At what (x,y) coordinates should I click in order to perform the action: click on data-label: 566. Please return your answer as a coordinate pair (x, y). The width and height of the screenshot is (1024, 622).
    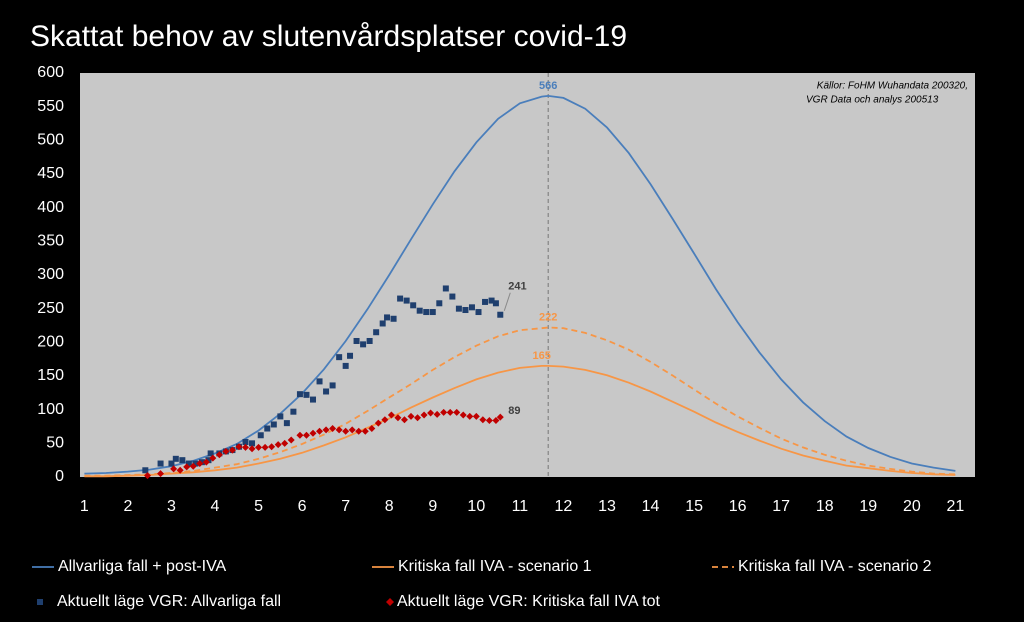
    Looking at the image, I should click on (548, 86).